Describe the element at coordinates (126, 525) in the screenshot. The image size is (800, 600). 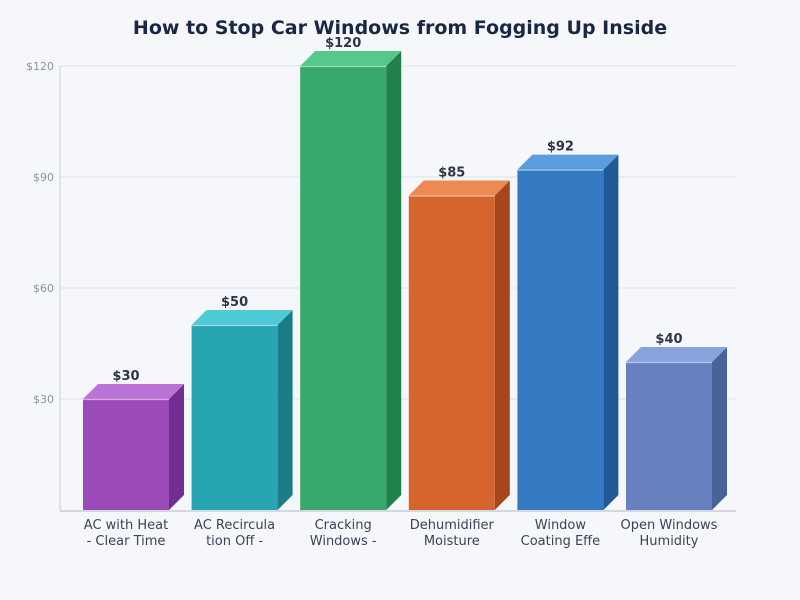
I see `x-tick-label: AC with Heat` at that location.